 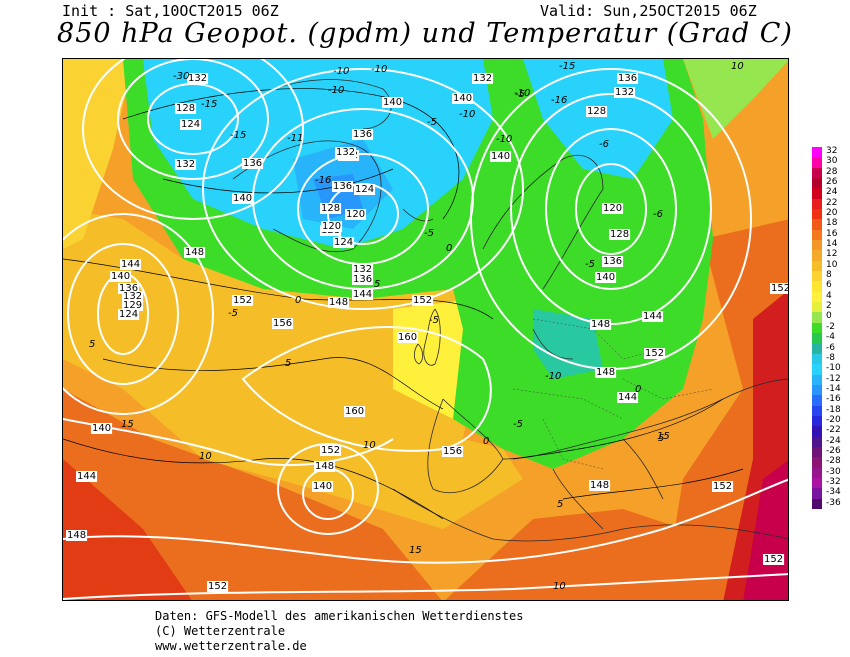 I want to click on footer-url: www.wetterzentrale.de, so click(x=231, y=646).